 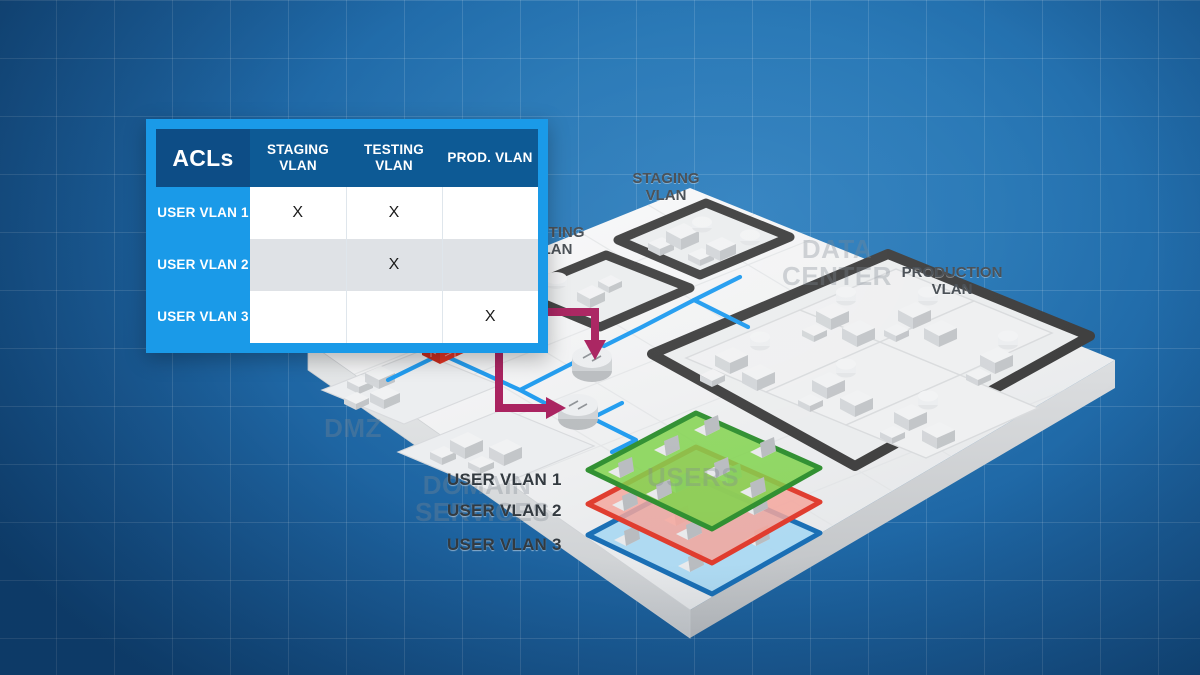 What do you see at coordinates (203, 213) in the screenshot?
I see `acl-row-label-user-vlan-1: USER VLAN 1` at bounding box center [203, 213].